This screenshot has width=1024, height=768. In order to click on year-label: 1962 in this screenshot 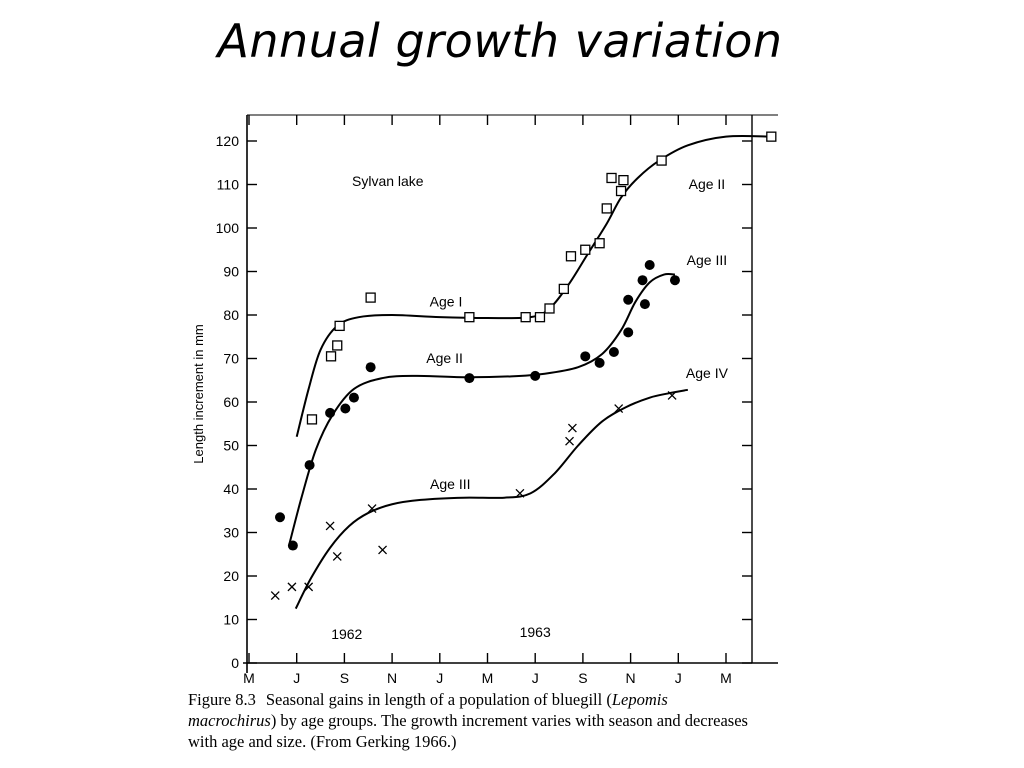, I will do `click(346, 634)`.